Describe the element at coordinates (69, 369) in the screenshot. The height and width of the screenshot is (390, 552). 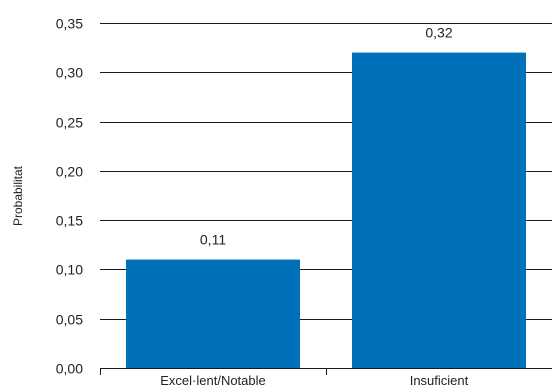
I see `y-tick-label: 0,00` at that location.